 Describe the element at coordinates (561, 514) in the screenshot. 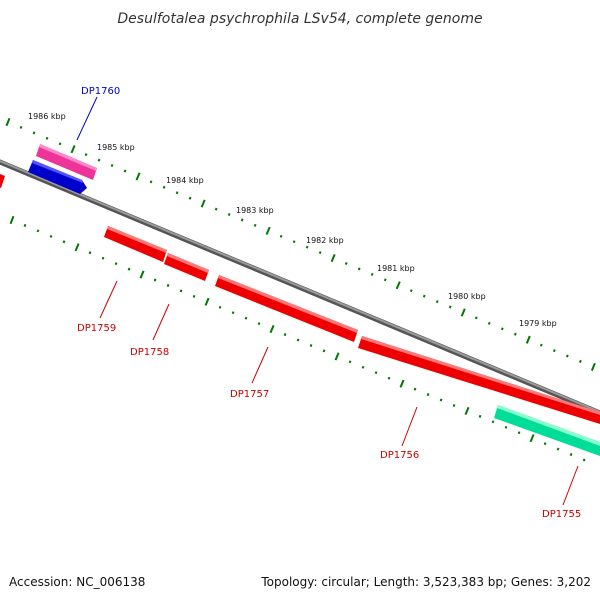

I see `gene-label-dp1755: DP1755` at that location.